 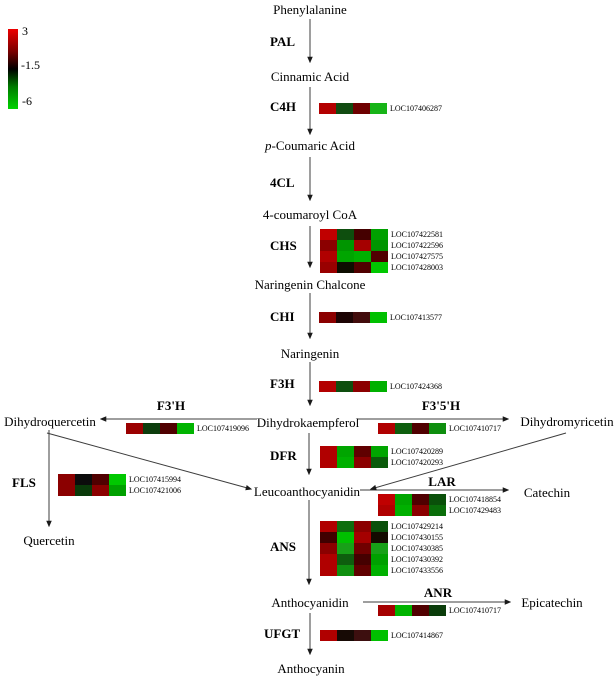 I want to click on heatmap-row: LOC107429214, so click(x=381, y=526).